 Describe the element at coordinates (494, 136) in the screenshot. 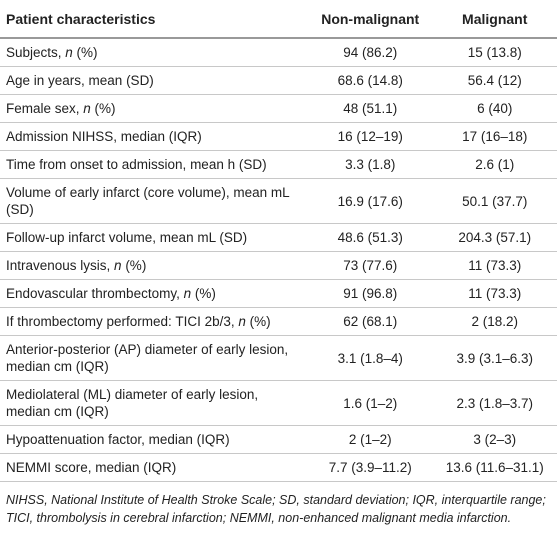

I see `value-cell: 17 (16–18)` at that location.